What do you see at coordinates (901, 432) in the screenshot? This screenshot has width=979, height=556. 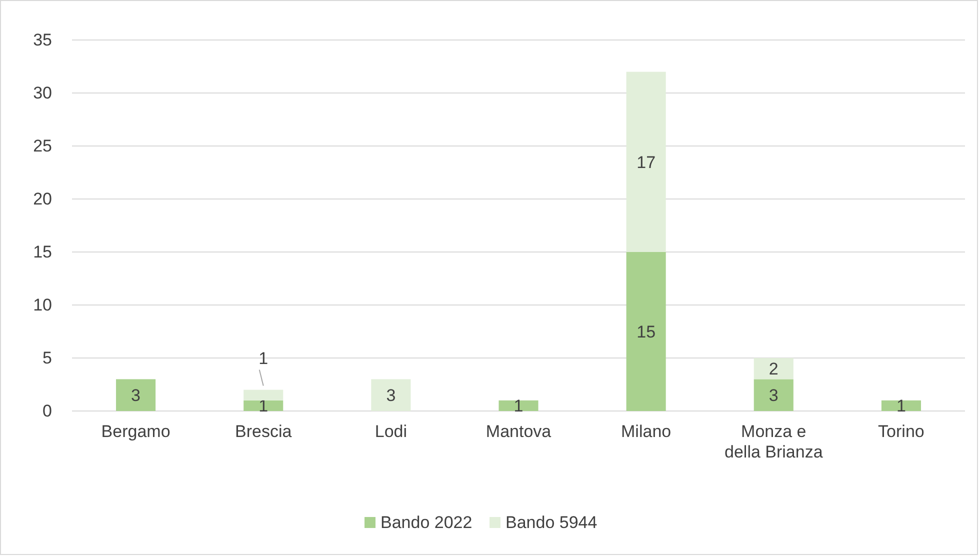 I see `x-tick-label: Torino` at bounding box center [901, 432].